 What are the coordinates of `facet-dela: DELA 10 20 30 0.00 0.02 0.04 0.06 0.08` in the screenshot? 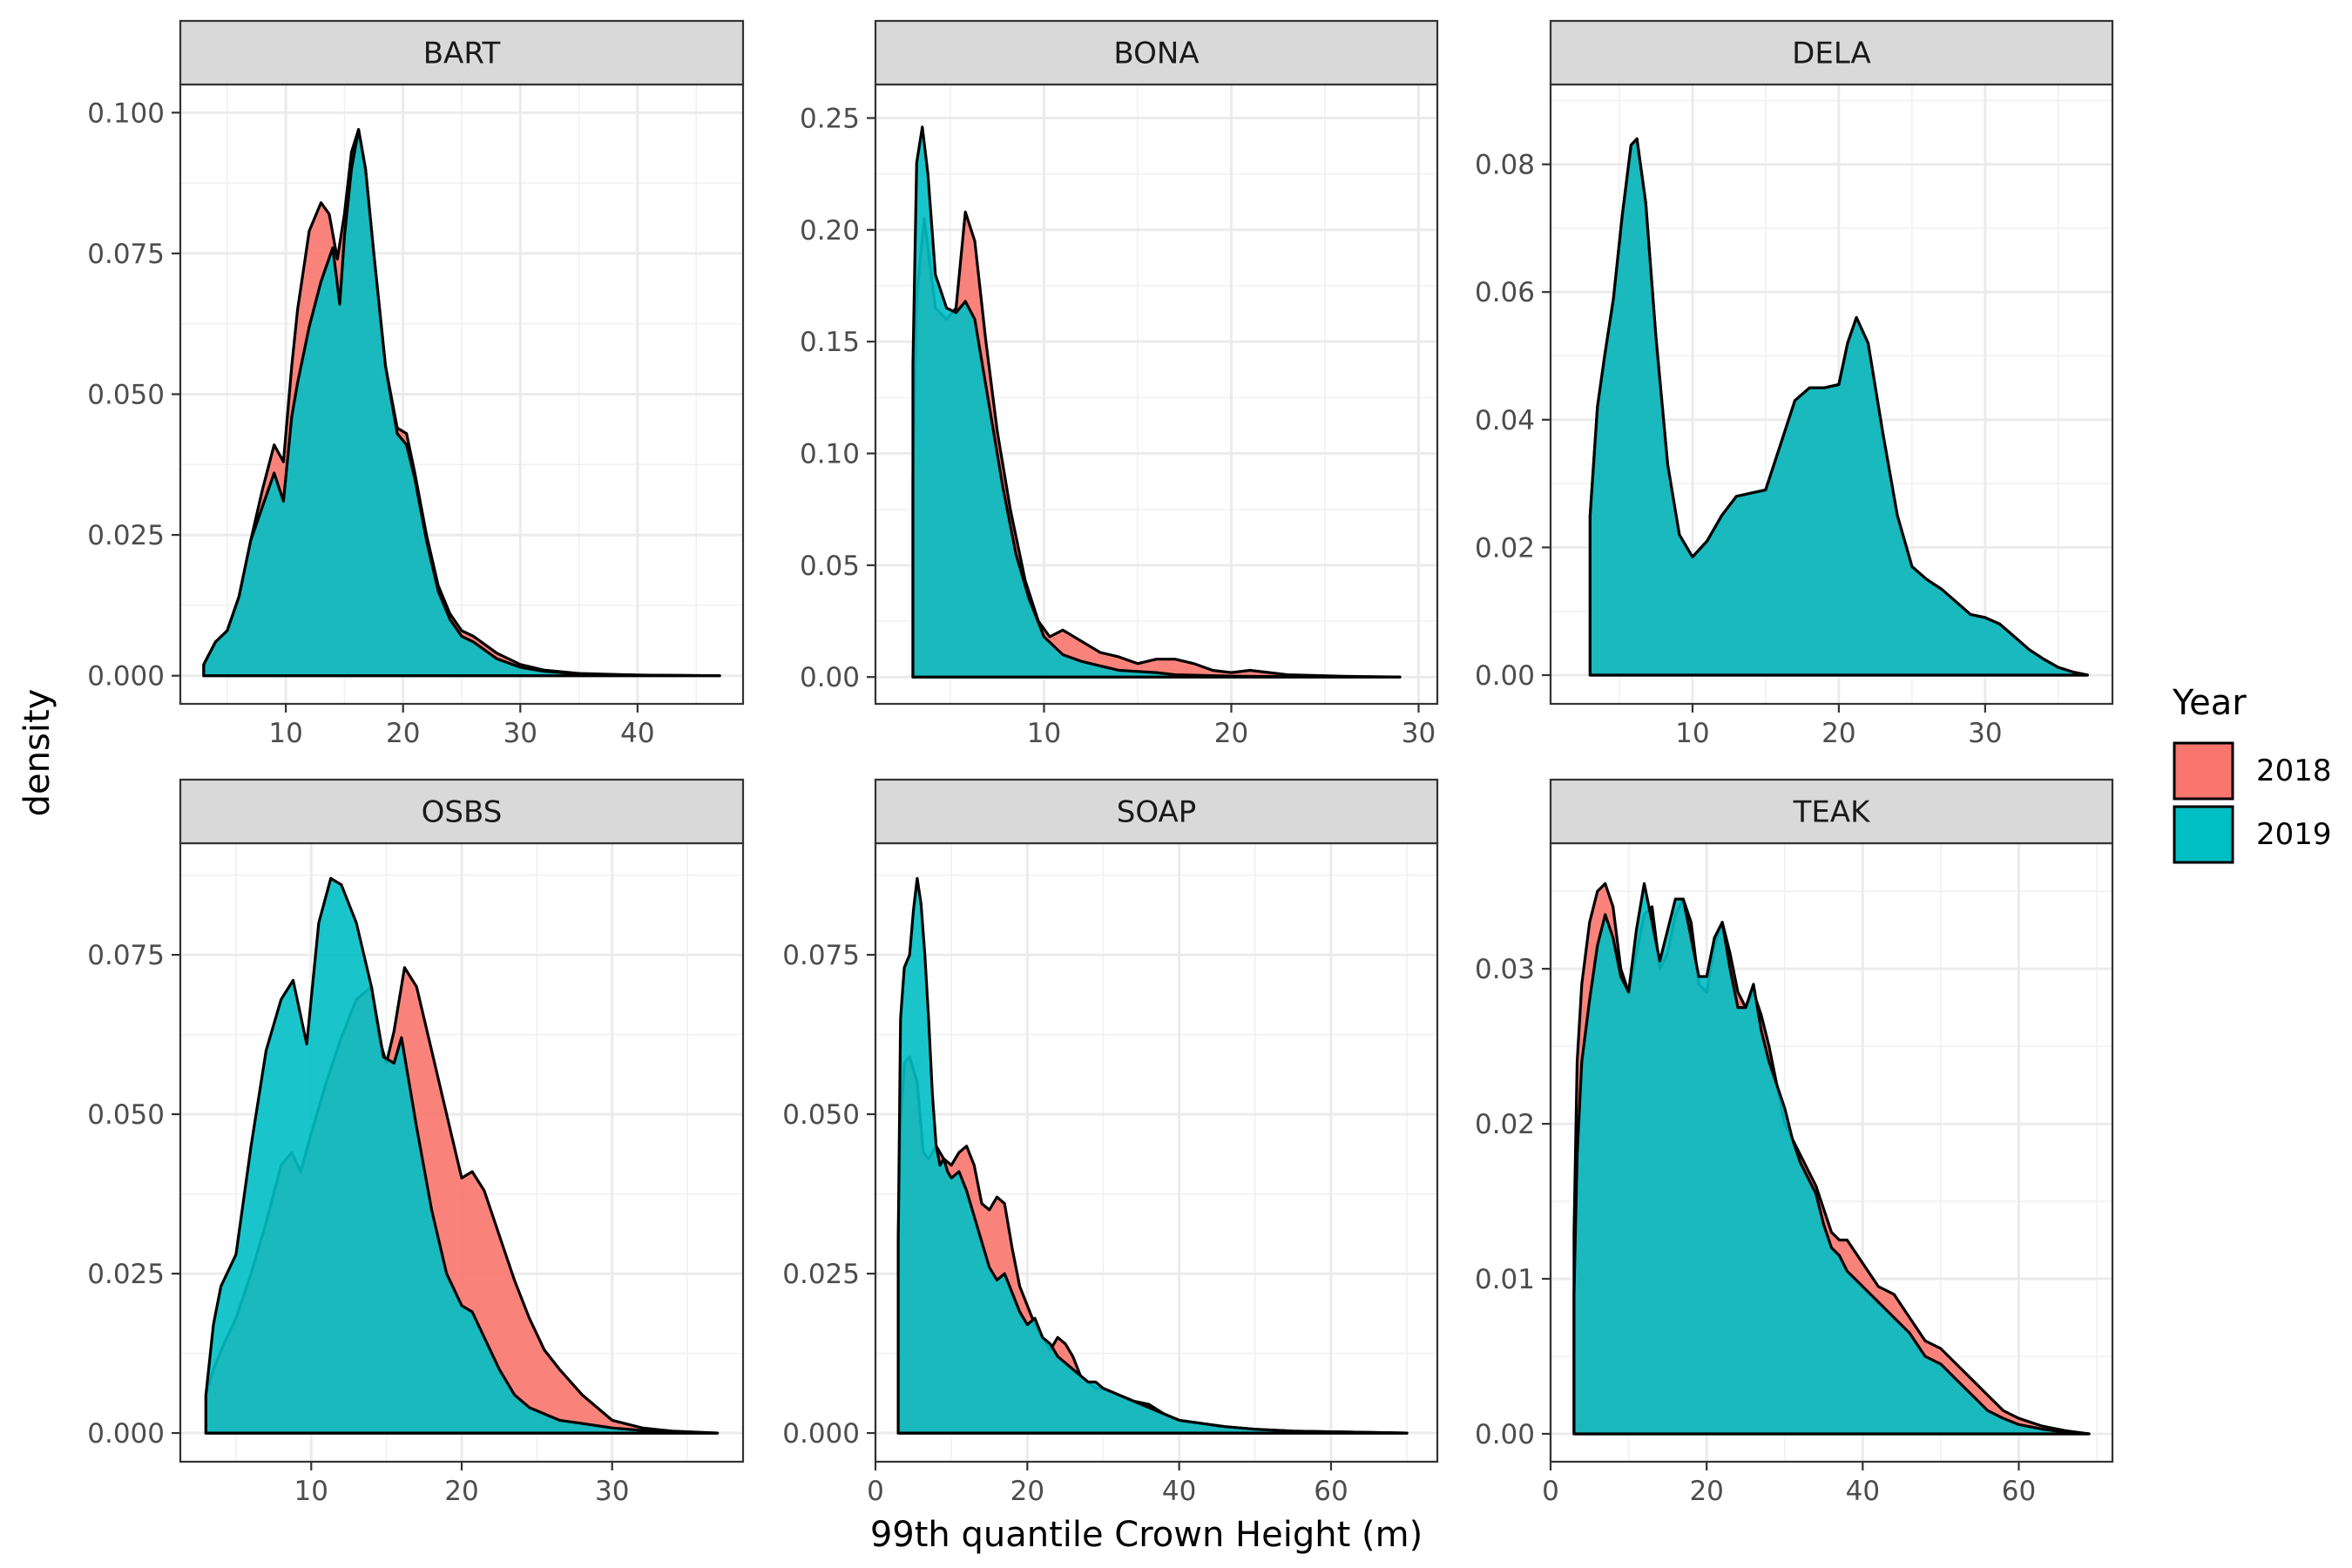 It's located at (1794, 384).